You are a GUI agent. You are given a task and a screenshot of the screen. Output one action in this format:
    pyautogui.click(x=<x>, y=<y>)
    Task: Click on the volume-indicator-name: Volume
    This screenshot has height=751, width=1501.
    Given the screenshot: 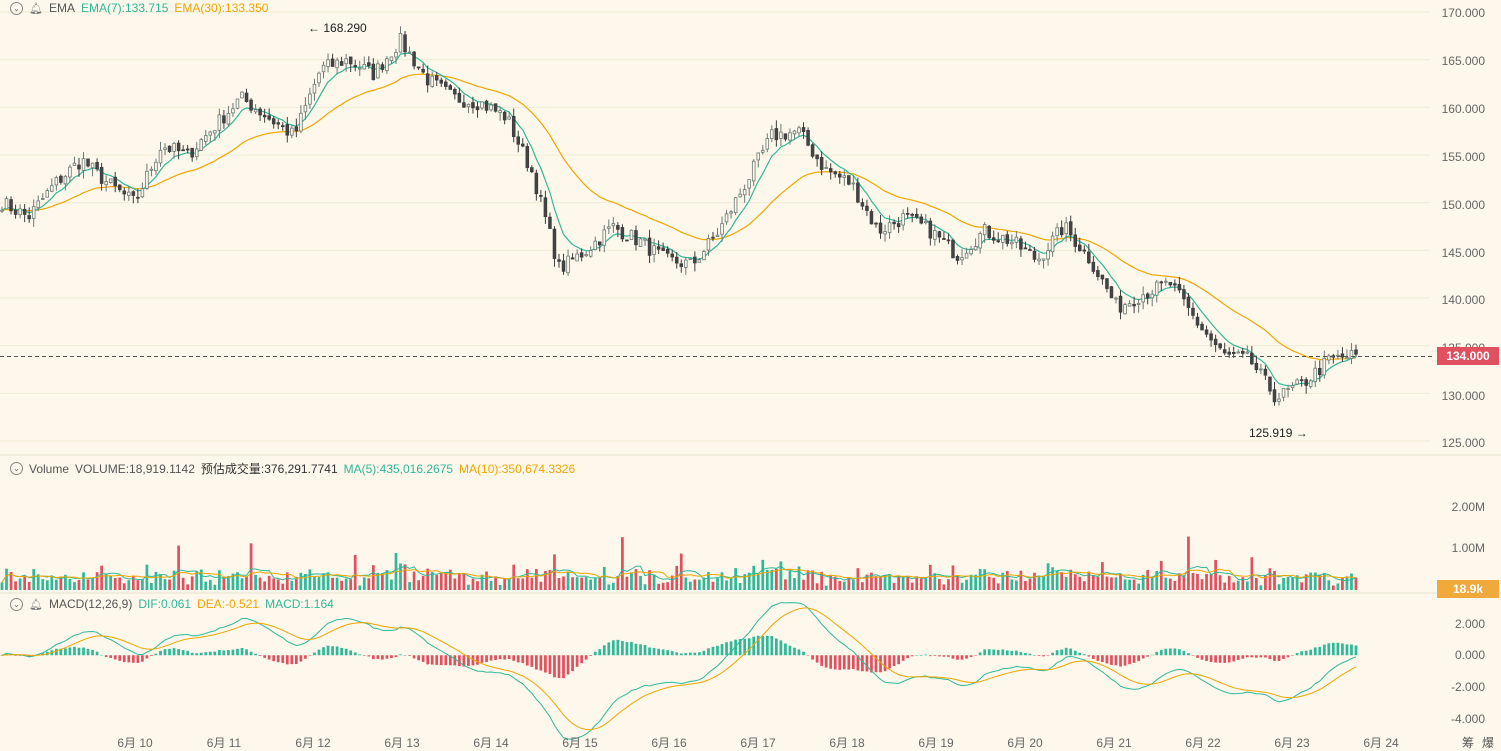 What is the action you would take?
    pyautogui.click(x=49, y=468)
    